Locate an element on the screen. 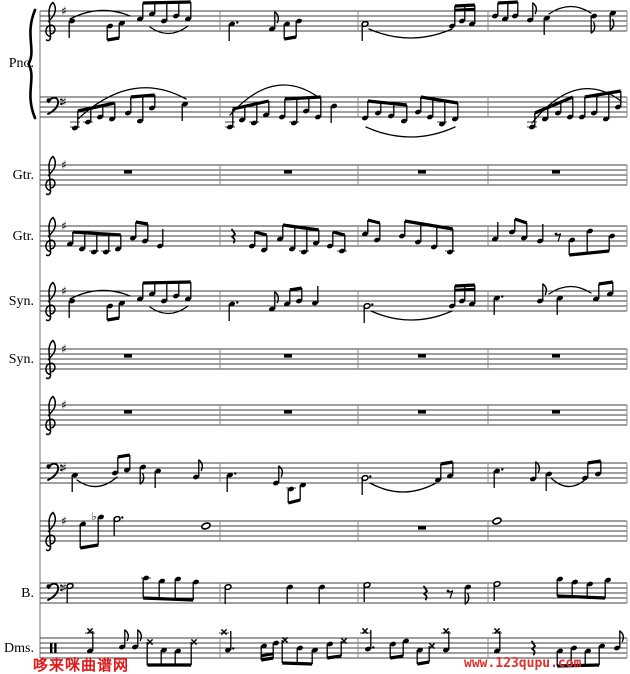 This screenshot has height=674, width=630. staff-extra-1: ♯ is located at coordinates (334, 415).